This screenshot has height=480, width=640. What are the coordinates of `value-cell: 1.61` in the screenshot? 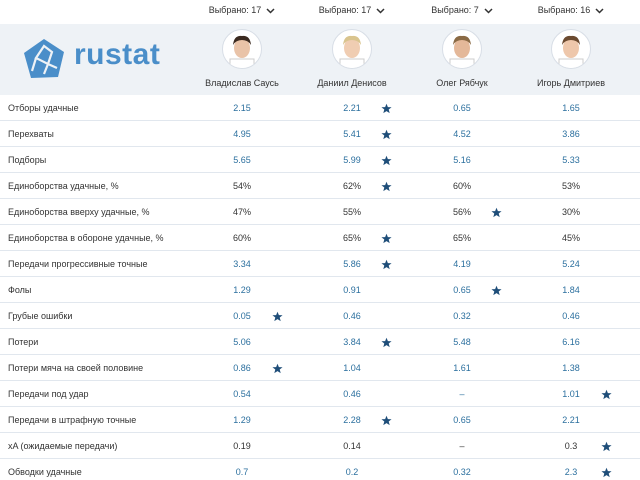 It's located at (462, 368).